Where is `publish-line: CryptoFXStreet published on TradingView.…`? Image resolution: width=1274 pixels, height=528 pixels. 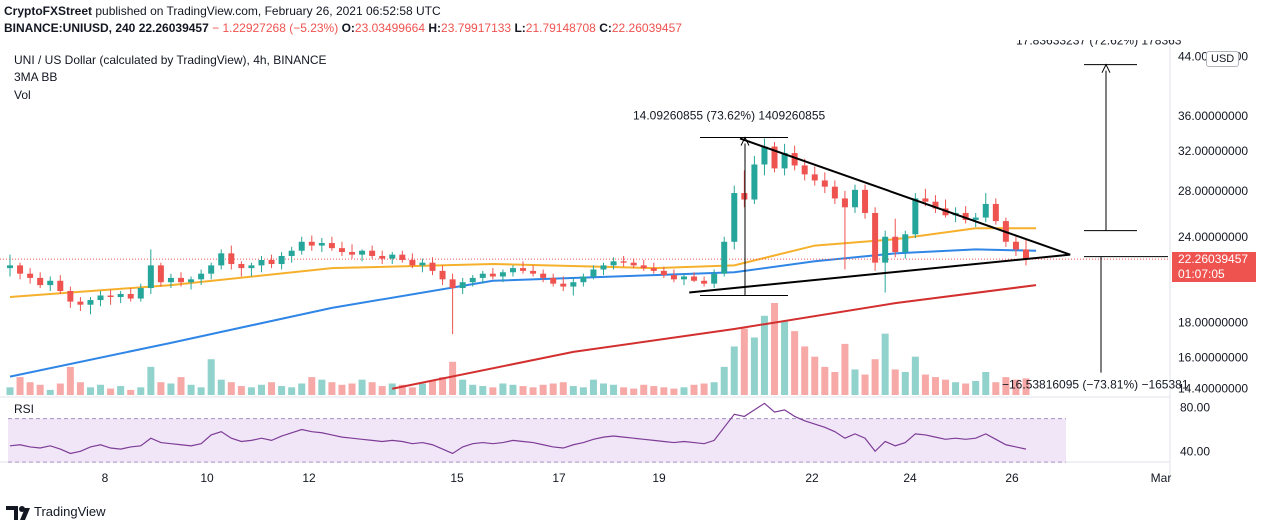 publish-line: CryptoFXStreet published on TradingView.… is located at coordinates (222, 11).